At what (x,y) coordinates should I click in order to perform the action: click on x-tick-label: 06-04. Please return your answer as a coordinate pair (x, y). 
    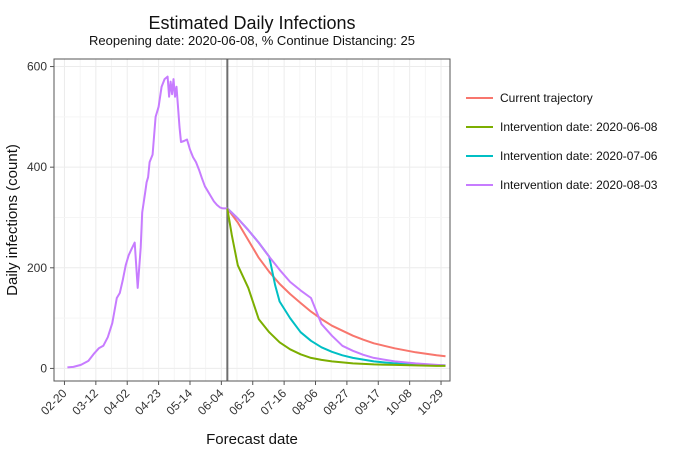
    Looking at the image, I should click on (211, 402).